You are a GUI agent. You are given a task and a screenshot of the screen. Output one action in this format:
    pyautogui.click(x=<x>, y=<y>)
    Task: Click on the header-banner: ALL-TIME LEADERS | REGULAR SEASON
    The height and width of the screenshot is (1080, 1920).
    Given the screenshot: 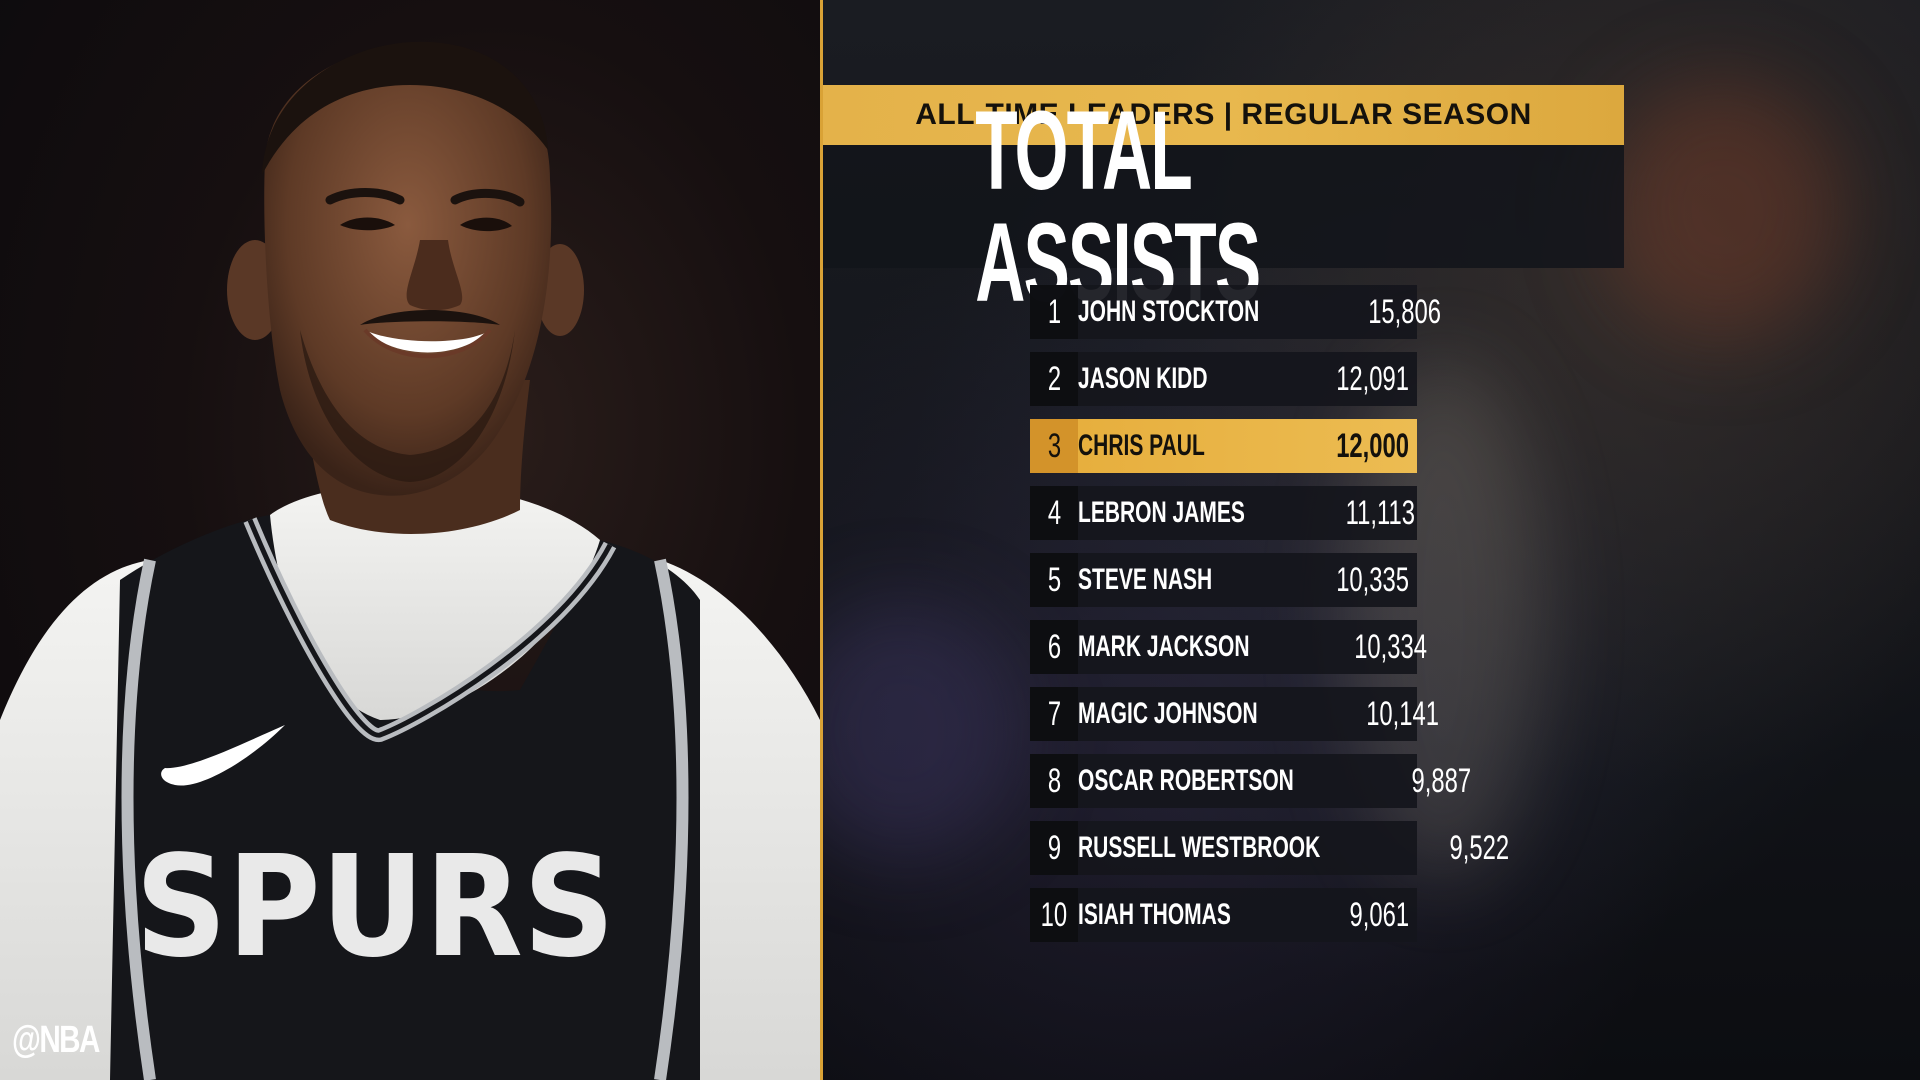 What is the action you would take?
    pyautogui.click(x=1223, y=115)
    